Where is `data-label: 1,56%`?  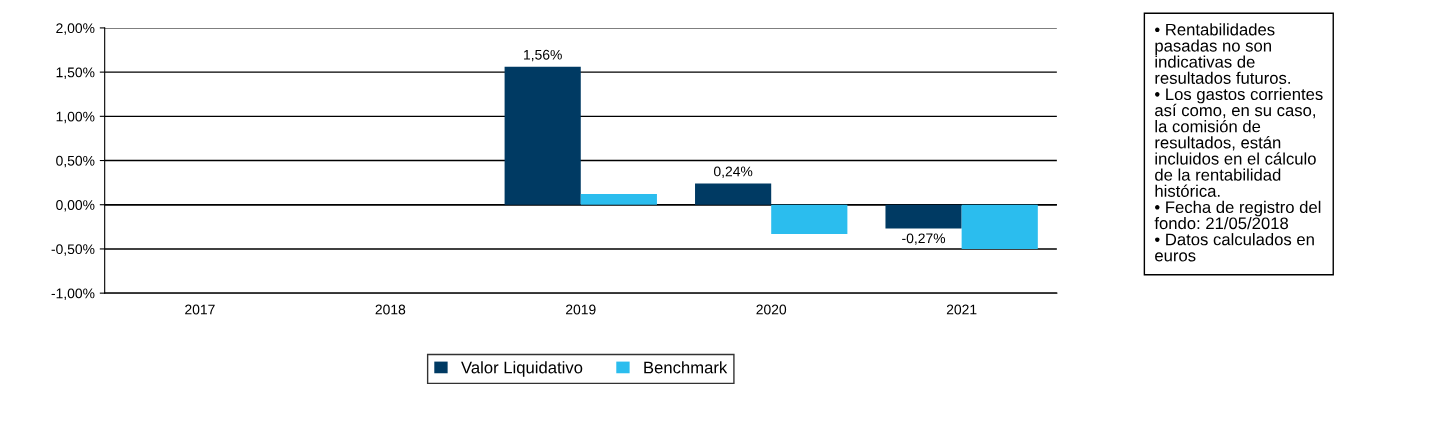
data-label: 1,56% is located at coordinates (543, 55).